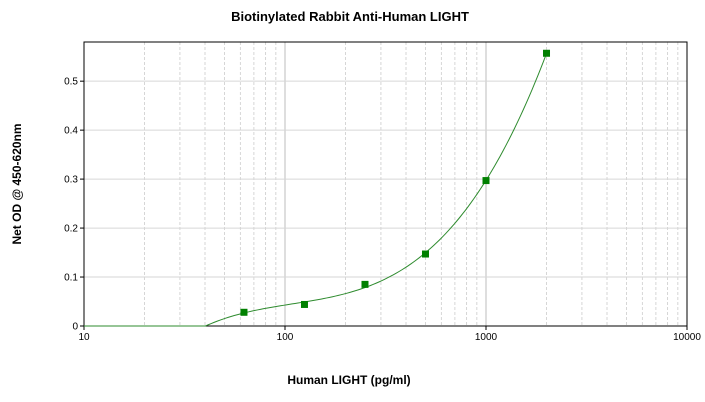  I want to click on x-axis-label: Human LIGHT (pg/ml), so click(348, 380).